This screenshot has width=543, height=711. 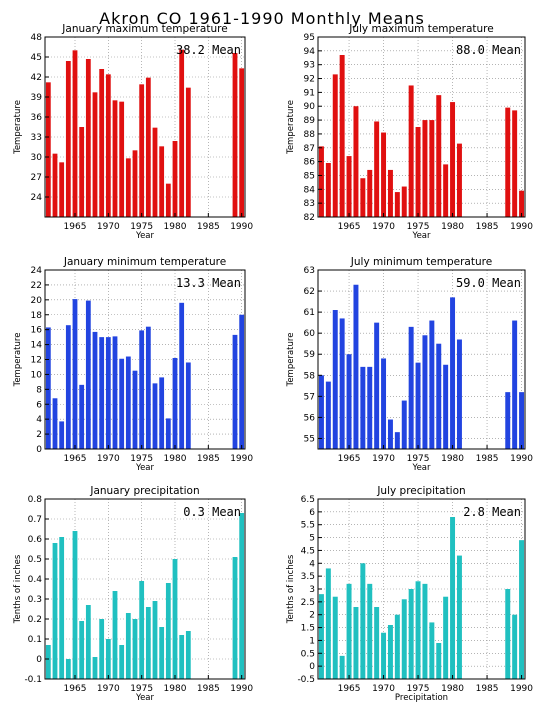 What do you see at coordinates (37, 158) in the screenshot?
I see `chart-1-ytick-label: 30` at bounding box center [37, 158].